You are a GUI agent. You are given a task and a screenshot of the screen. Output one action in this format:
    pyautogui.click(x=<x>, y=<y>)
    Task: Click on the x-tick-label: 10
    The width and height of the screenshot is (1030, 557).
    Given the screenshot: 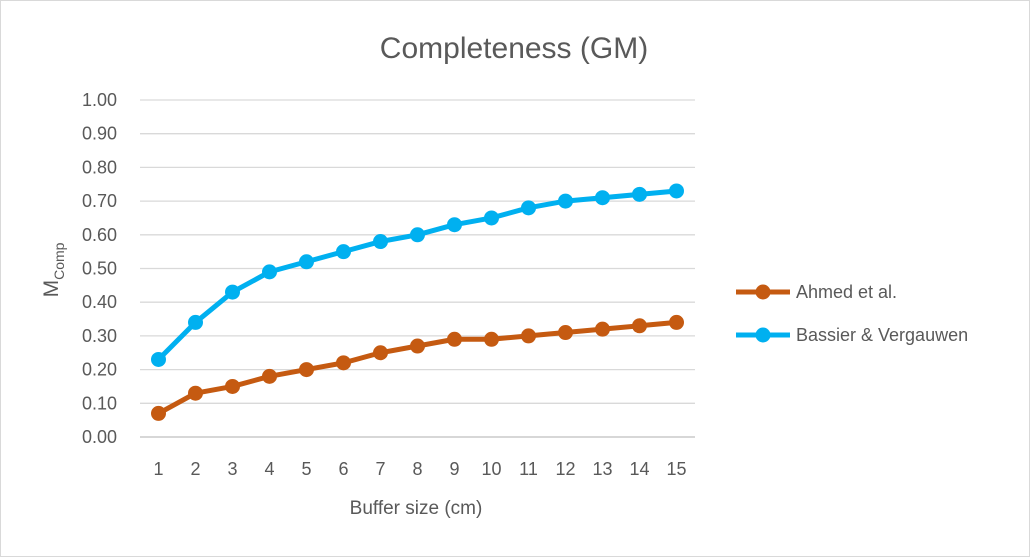 What is the action you would take?
    pyautogui.click(x=491, y=469)
    